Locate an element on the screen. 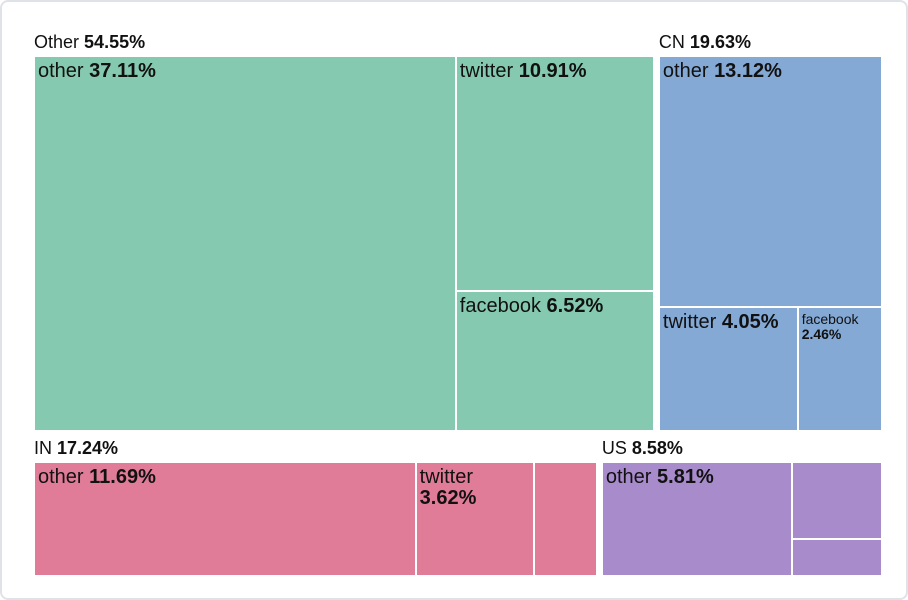 This screenshot has height=600, width=908. group-header: US 8.58% is located at coordinates (642, 448).